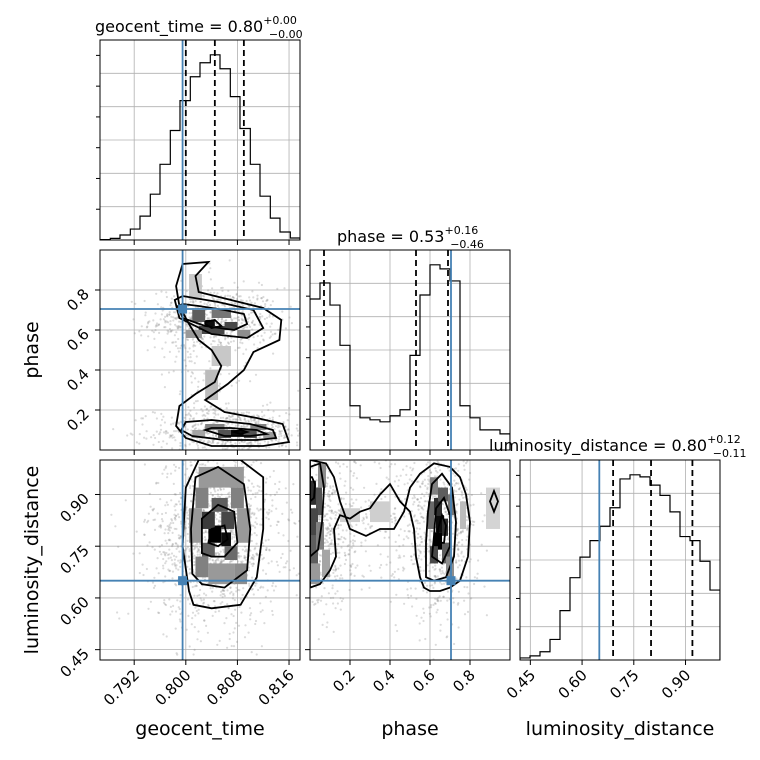 The width and height of the screenshot is (760, 760). I want to click on contour-line, so click(218, 536).